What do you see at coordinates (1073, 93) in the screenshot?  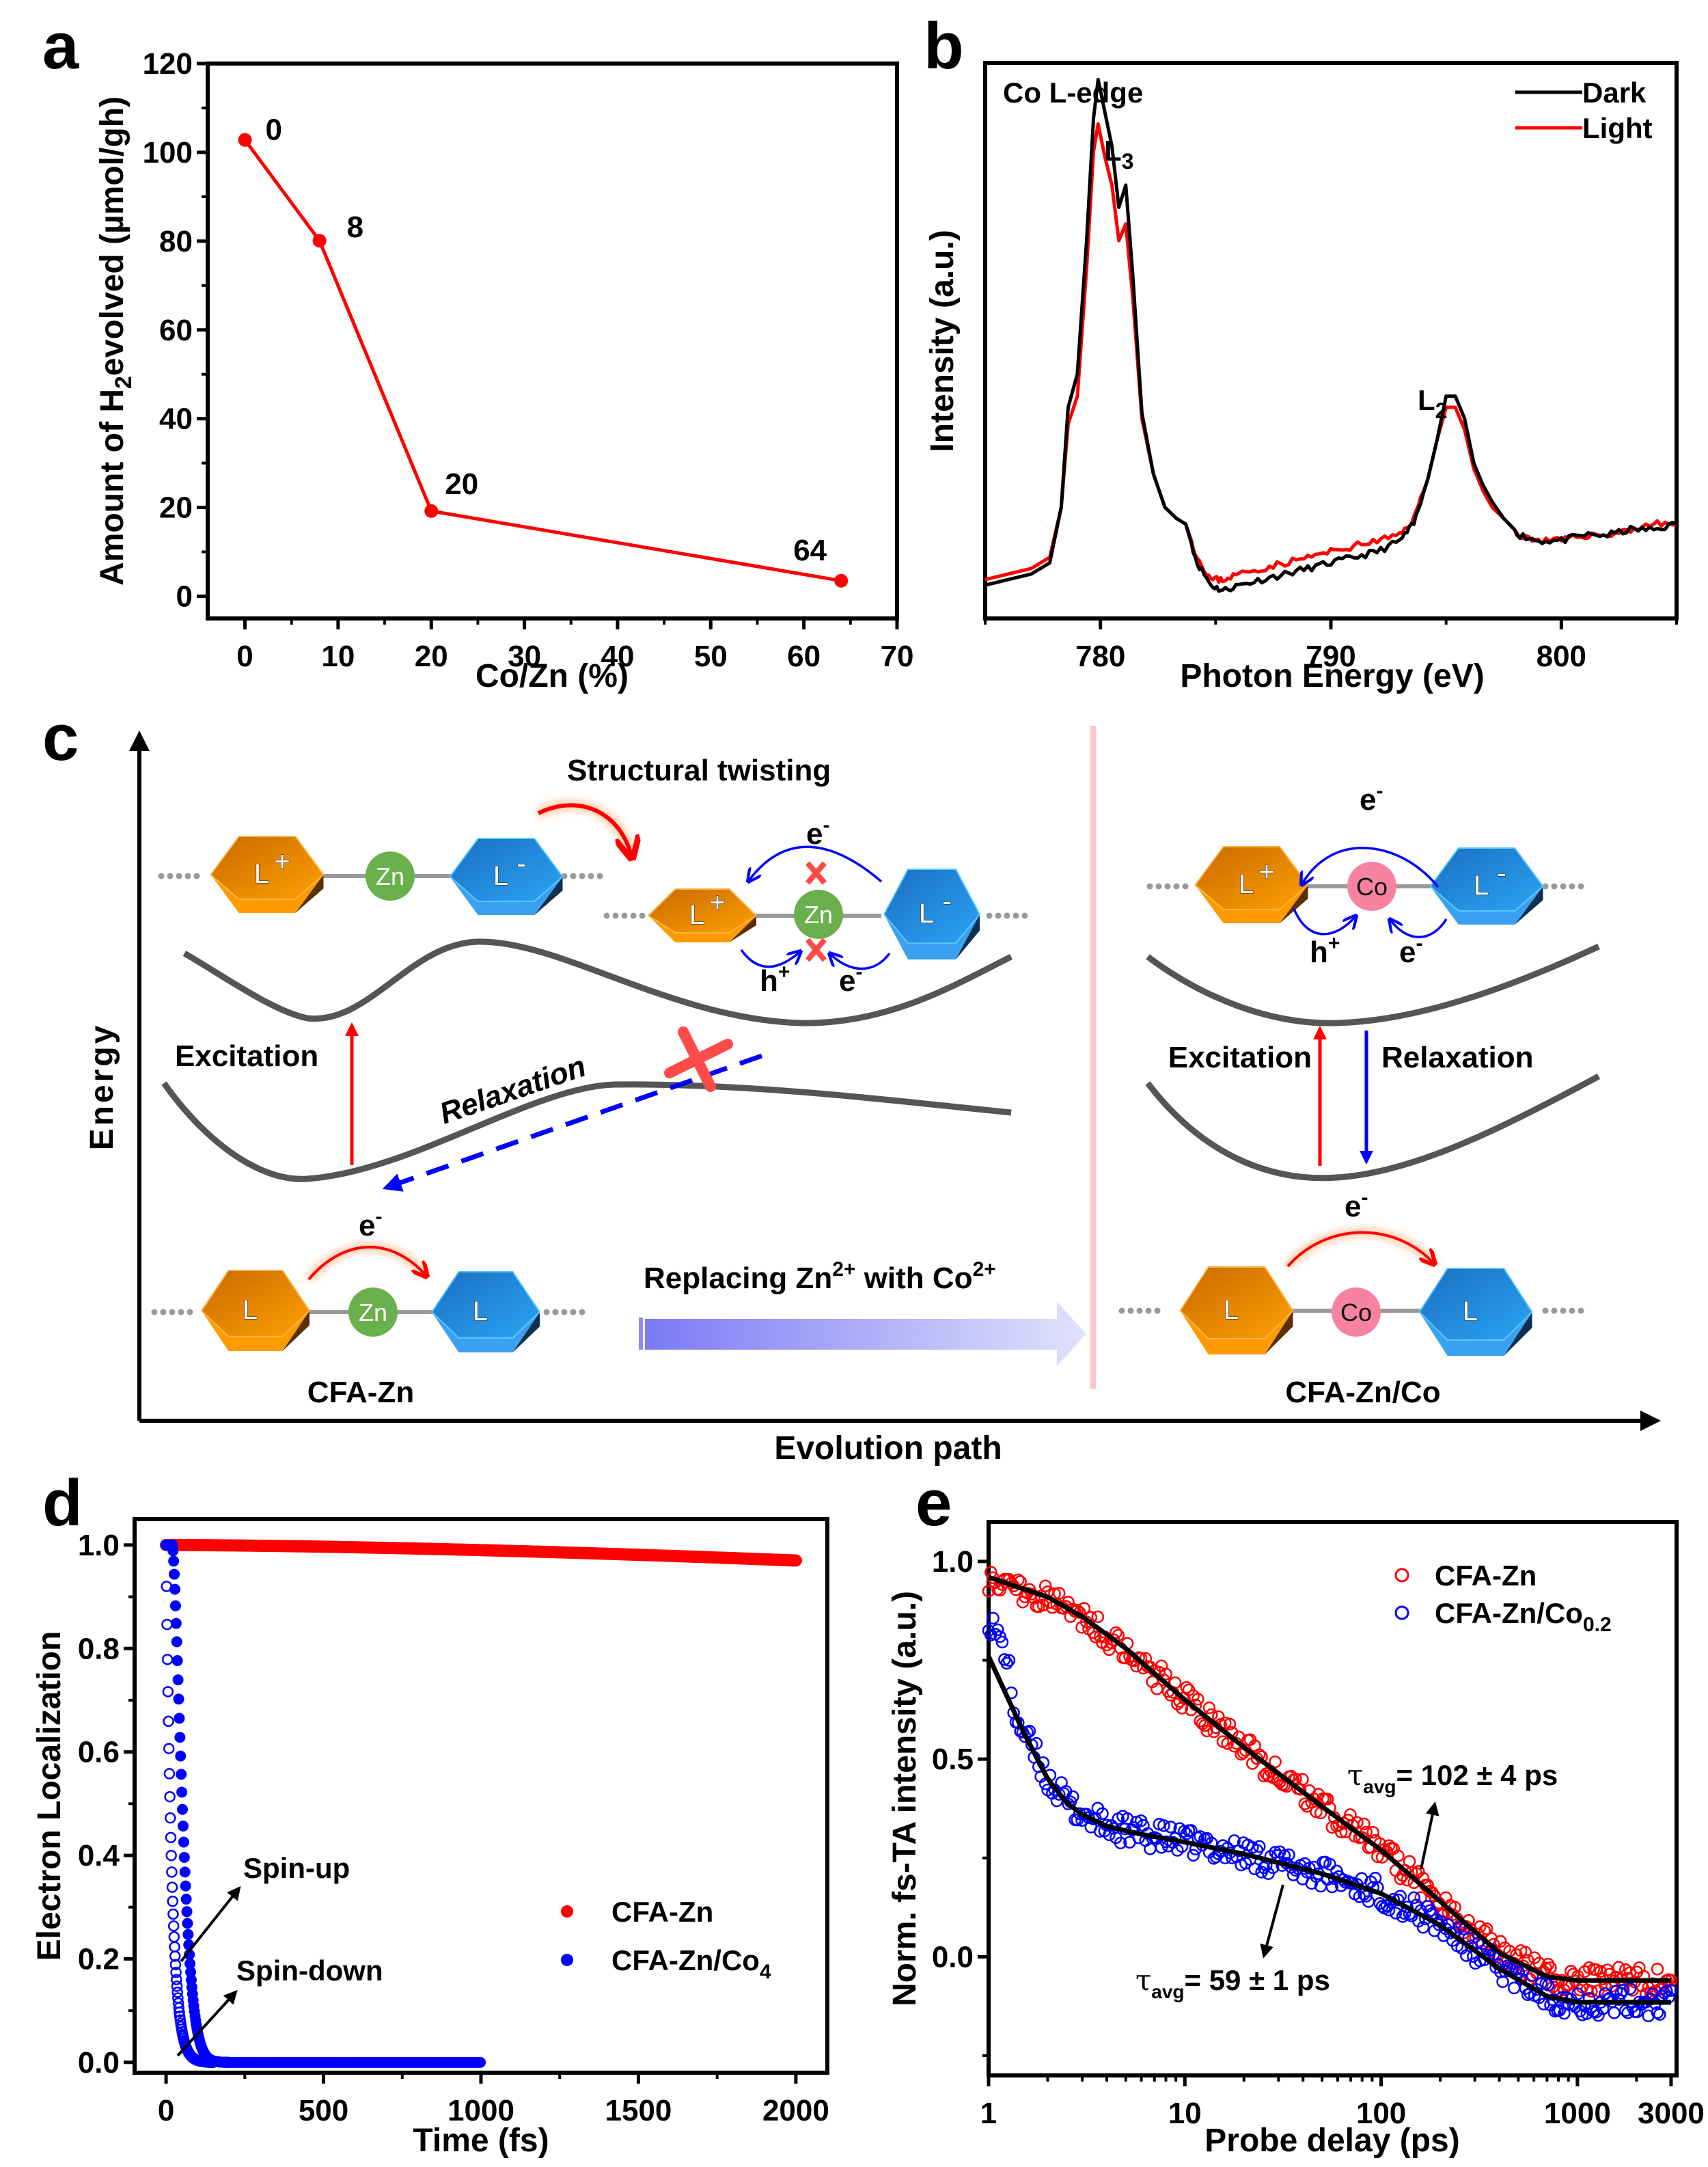 I see `chart-title-b: Co L-edge` at bounding box center [1073, 93].